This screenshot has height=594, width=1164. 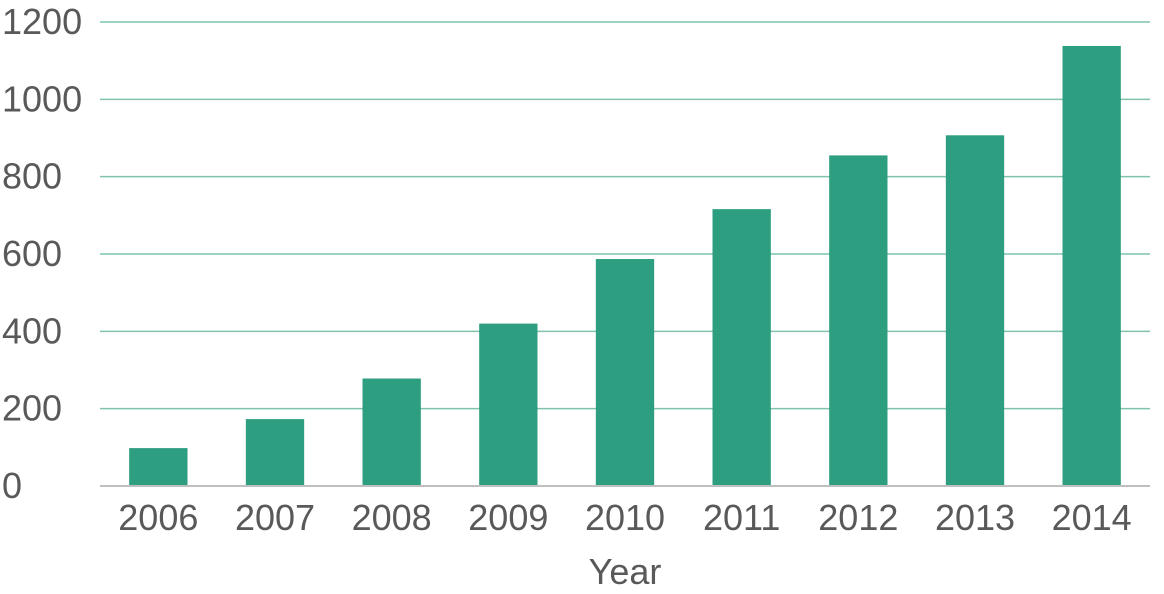 I want to click on y-tick-label: 800, so click(x=32, y=176).